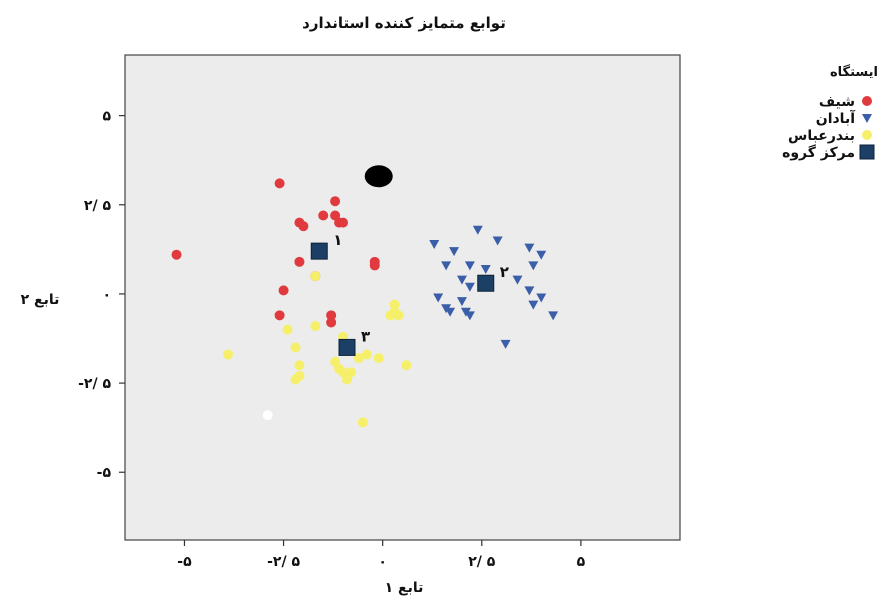  Describe the element at coordinates (106, 117) in the screenshot. I see `y-tick-label: ۵` at that location.